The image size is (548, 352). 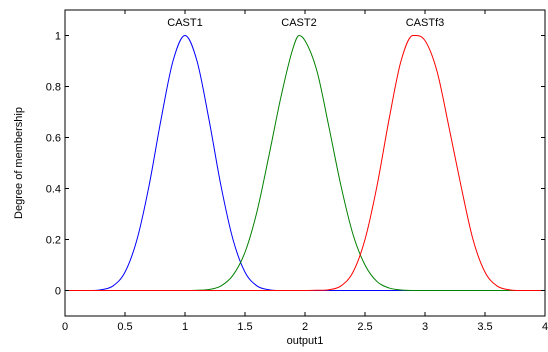 I want to click on x-tick-label: 4, so click(x=545, y=327).